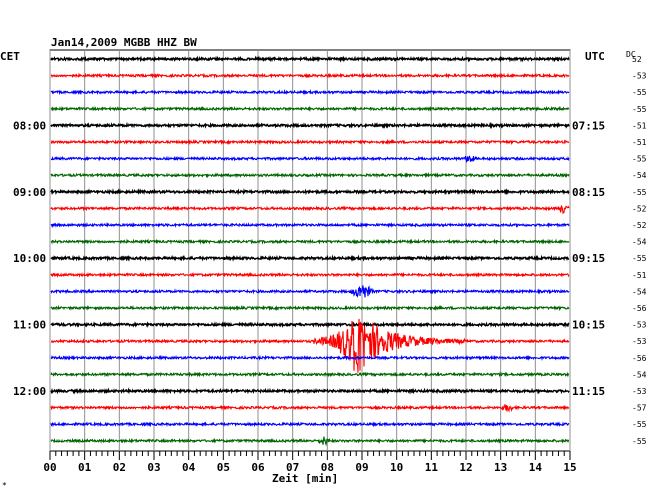 This screenshot has width=650, height=494. Describe the element at coordinates (396, 467) in the screenshot. I see `x-tick-label: 10` at that location.